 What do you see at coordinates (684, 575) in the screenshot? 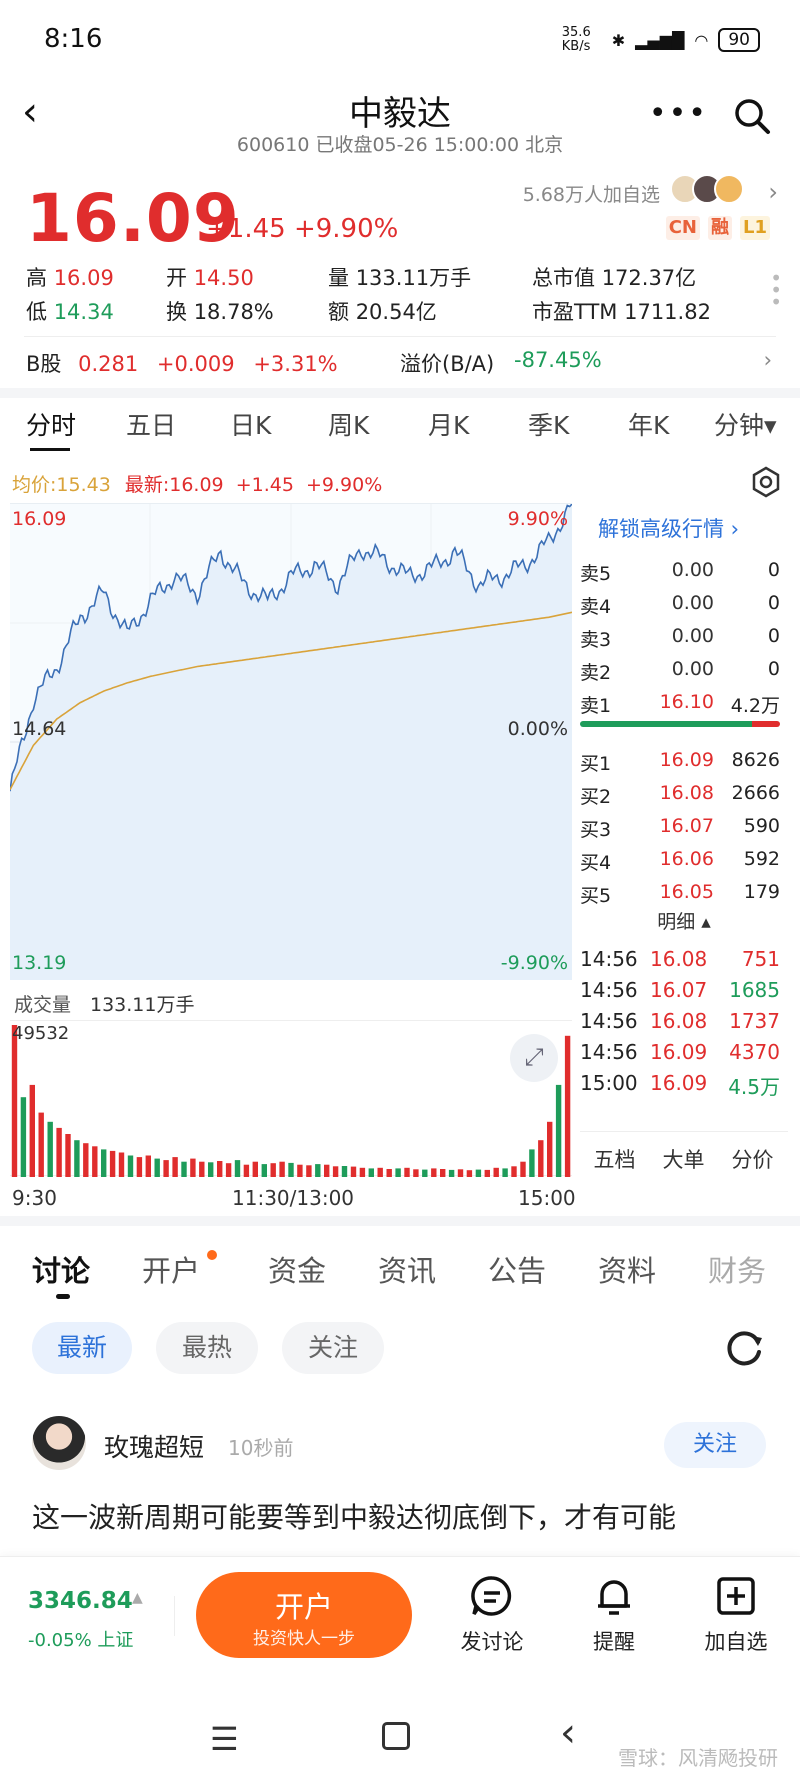
I see `ask-row: 卖5 0.00 0` at bounding box center [684, 575].